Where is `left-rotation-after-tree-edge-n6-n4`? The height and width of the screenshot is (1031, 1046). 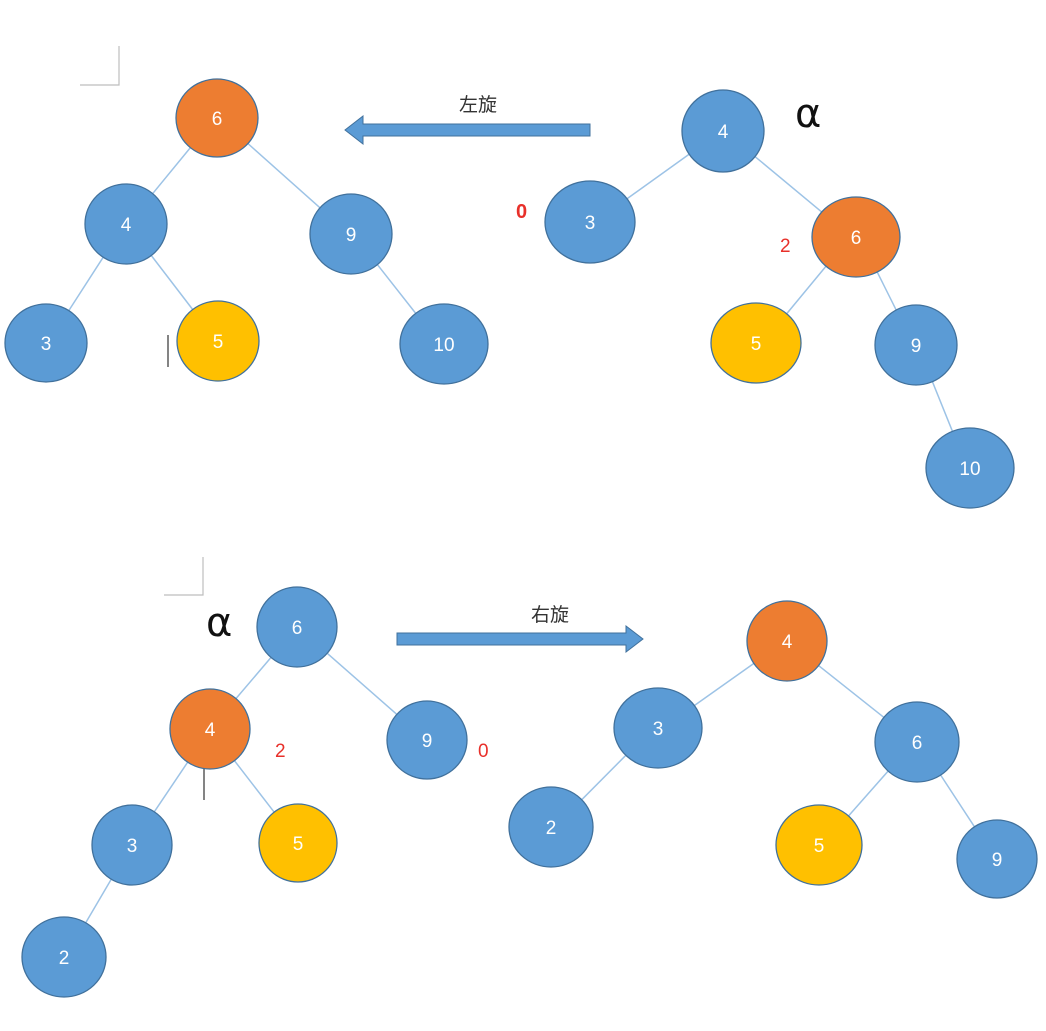
left-rotation-after-tree-edge-n6-n4 is located at coordinates (171, 170).